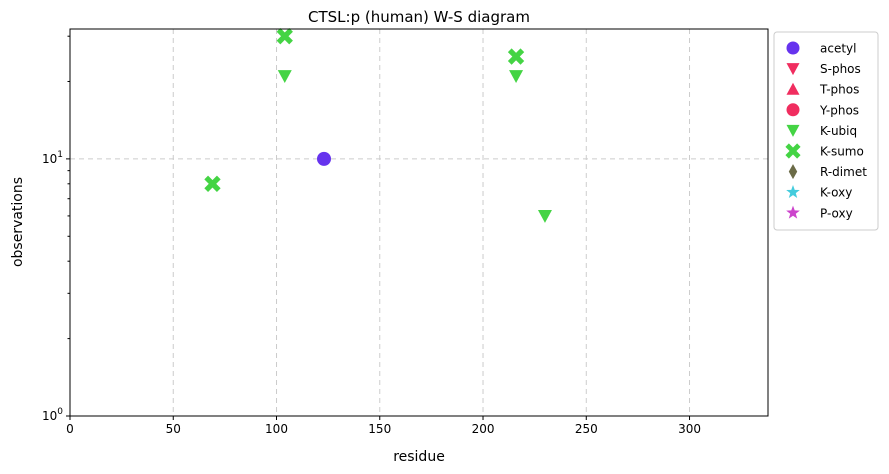  I want to click on legend-label-s-phos: S-phos, so click(840, 69).